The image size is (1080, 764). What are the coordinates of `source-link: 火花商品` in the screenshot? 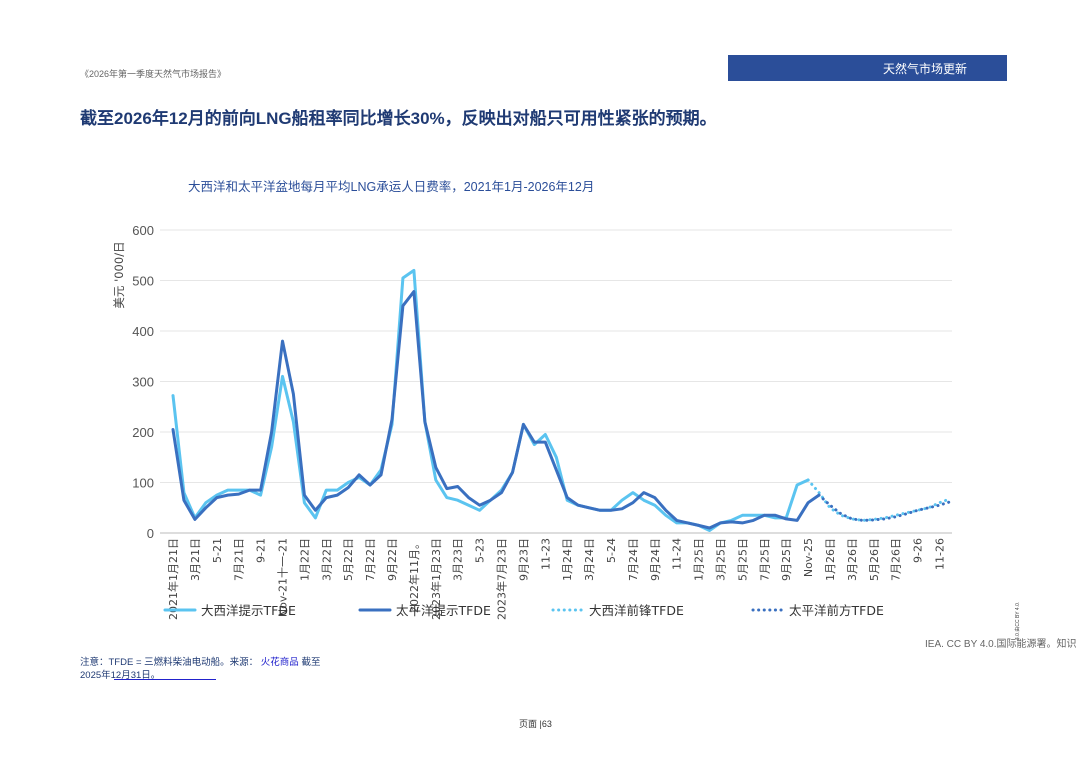 It's located at (279, 662).